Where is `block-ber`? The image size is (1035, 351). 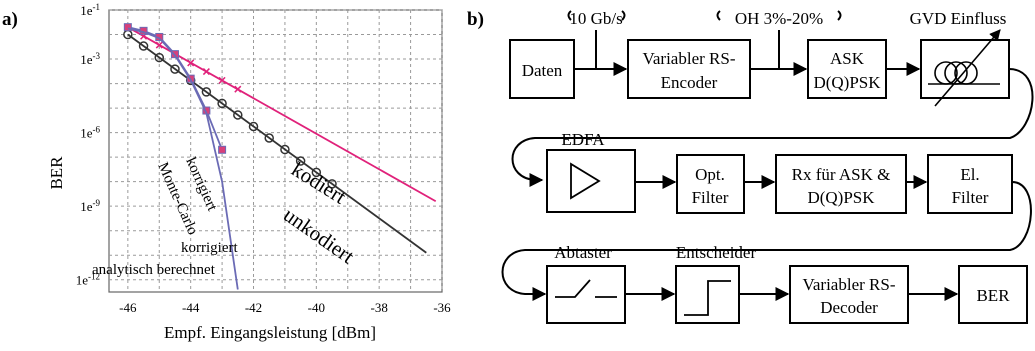
block-ber is located at coordinates (993, 294).